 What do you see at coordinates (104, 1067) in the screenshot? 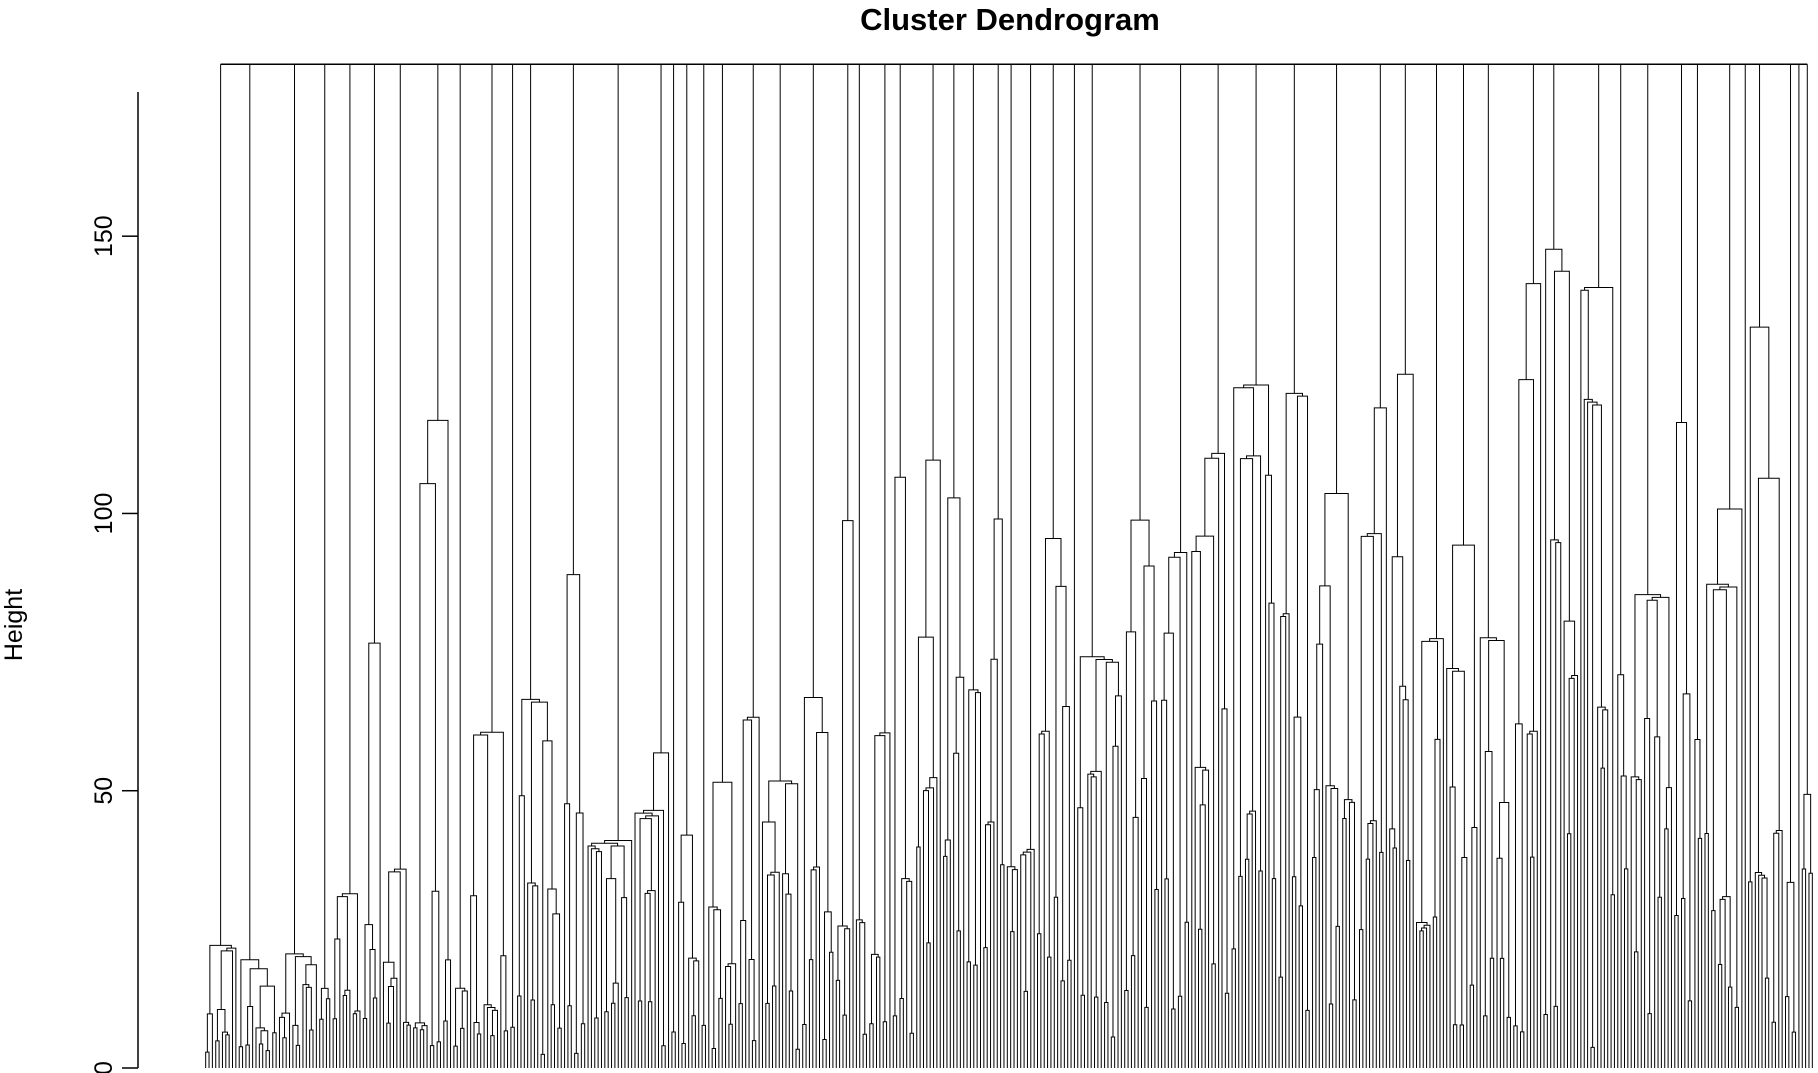
I see `y-tick-label: 0` at bounding box center [104, 1067].